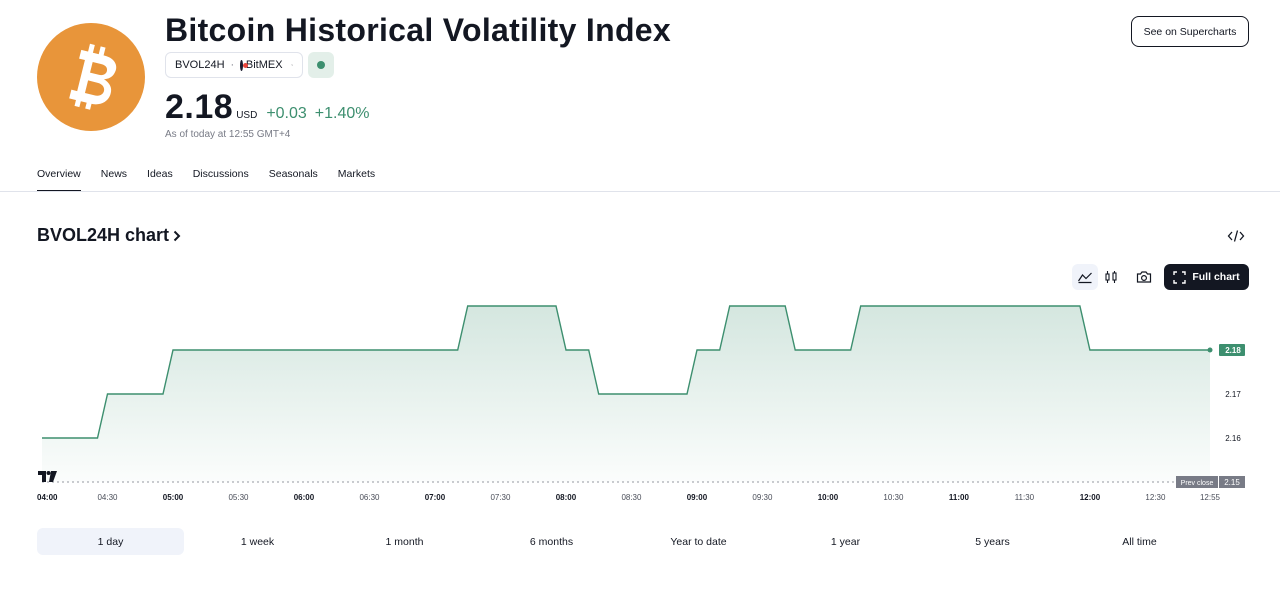  I want to click on range-year-to-date: Year to date, so click(698, 541).